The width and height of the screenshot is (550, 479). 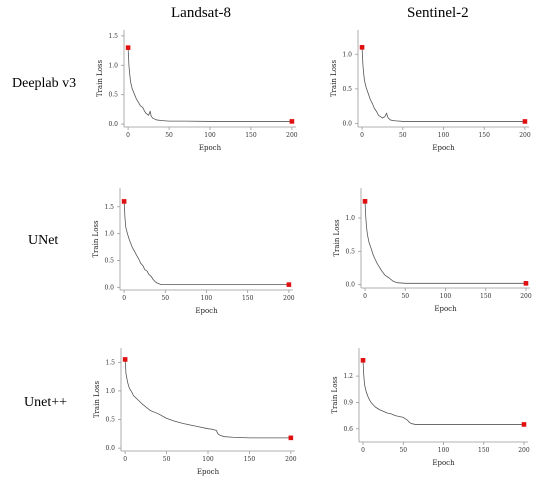 What do you see at coordinates (44, 83) in the screenshot?
I see `row-title-deeplab: Deeplab v3` at bounding box center [44, 83].